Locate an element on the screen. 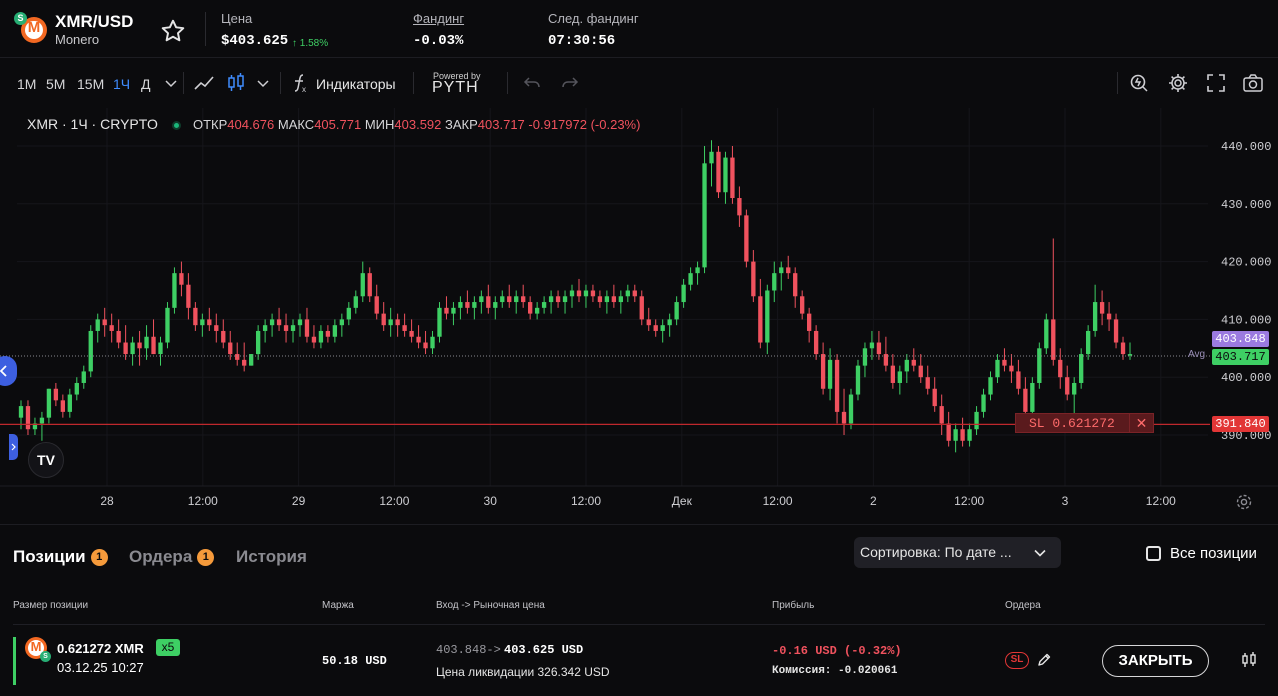  pyth-logo: PYTH is located at coordinates (455, 87).